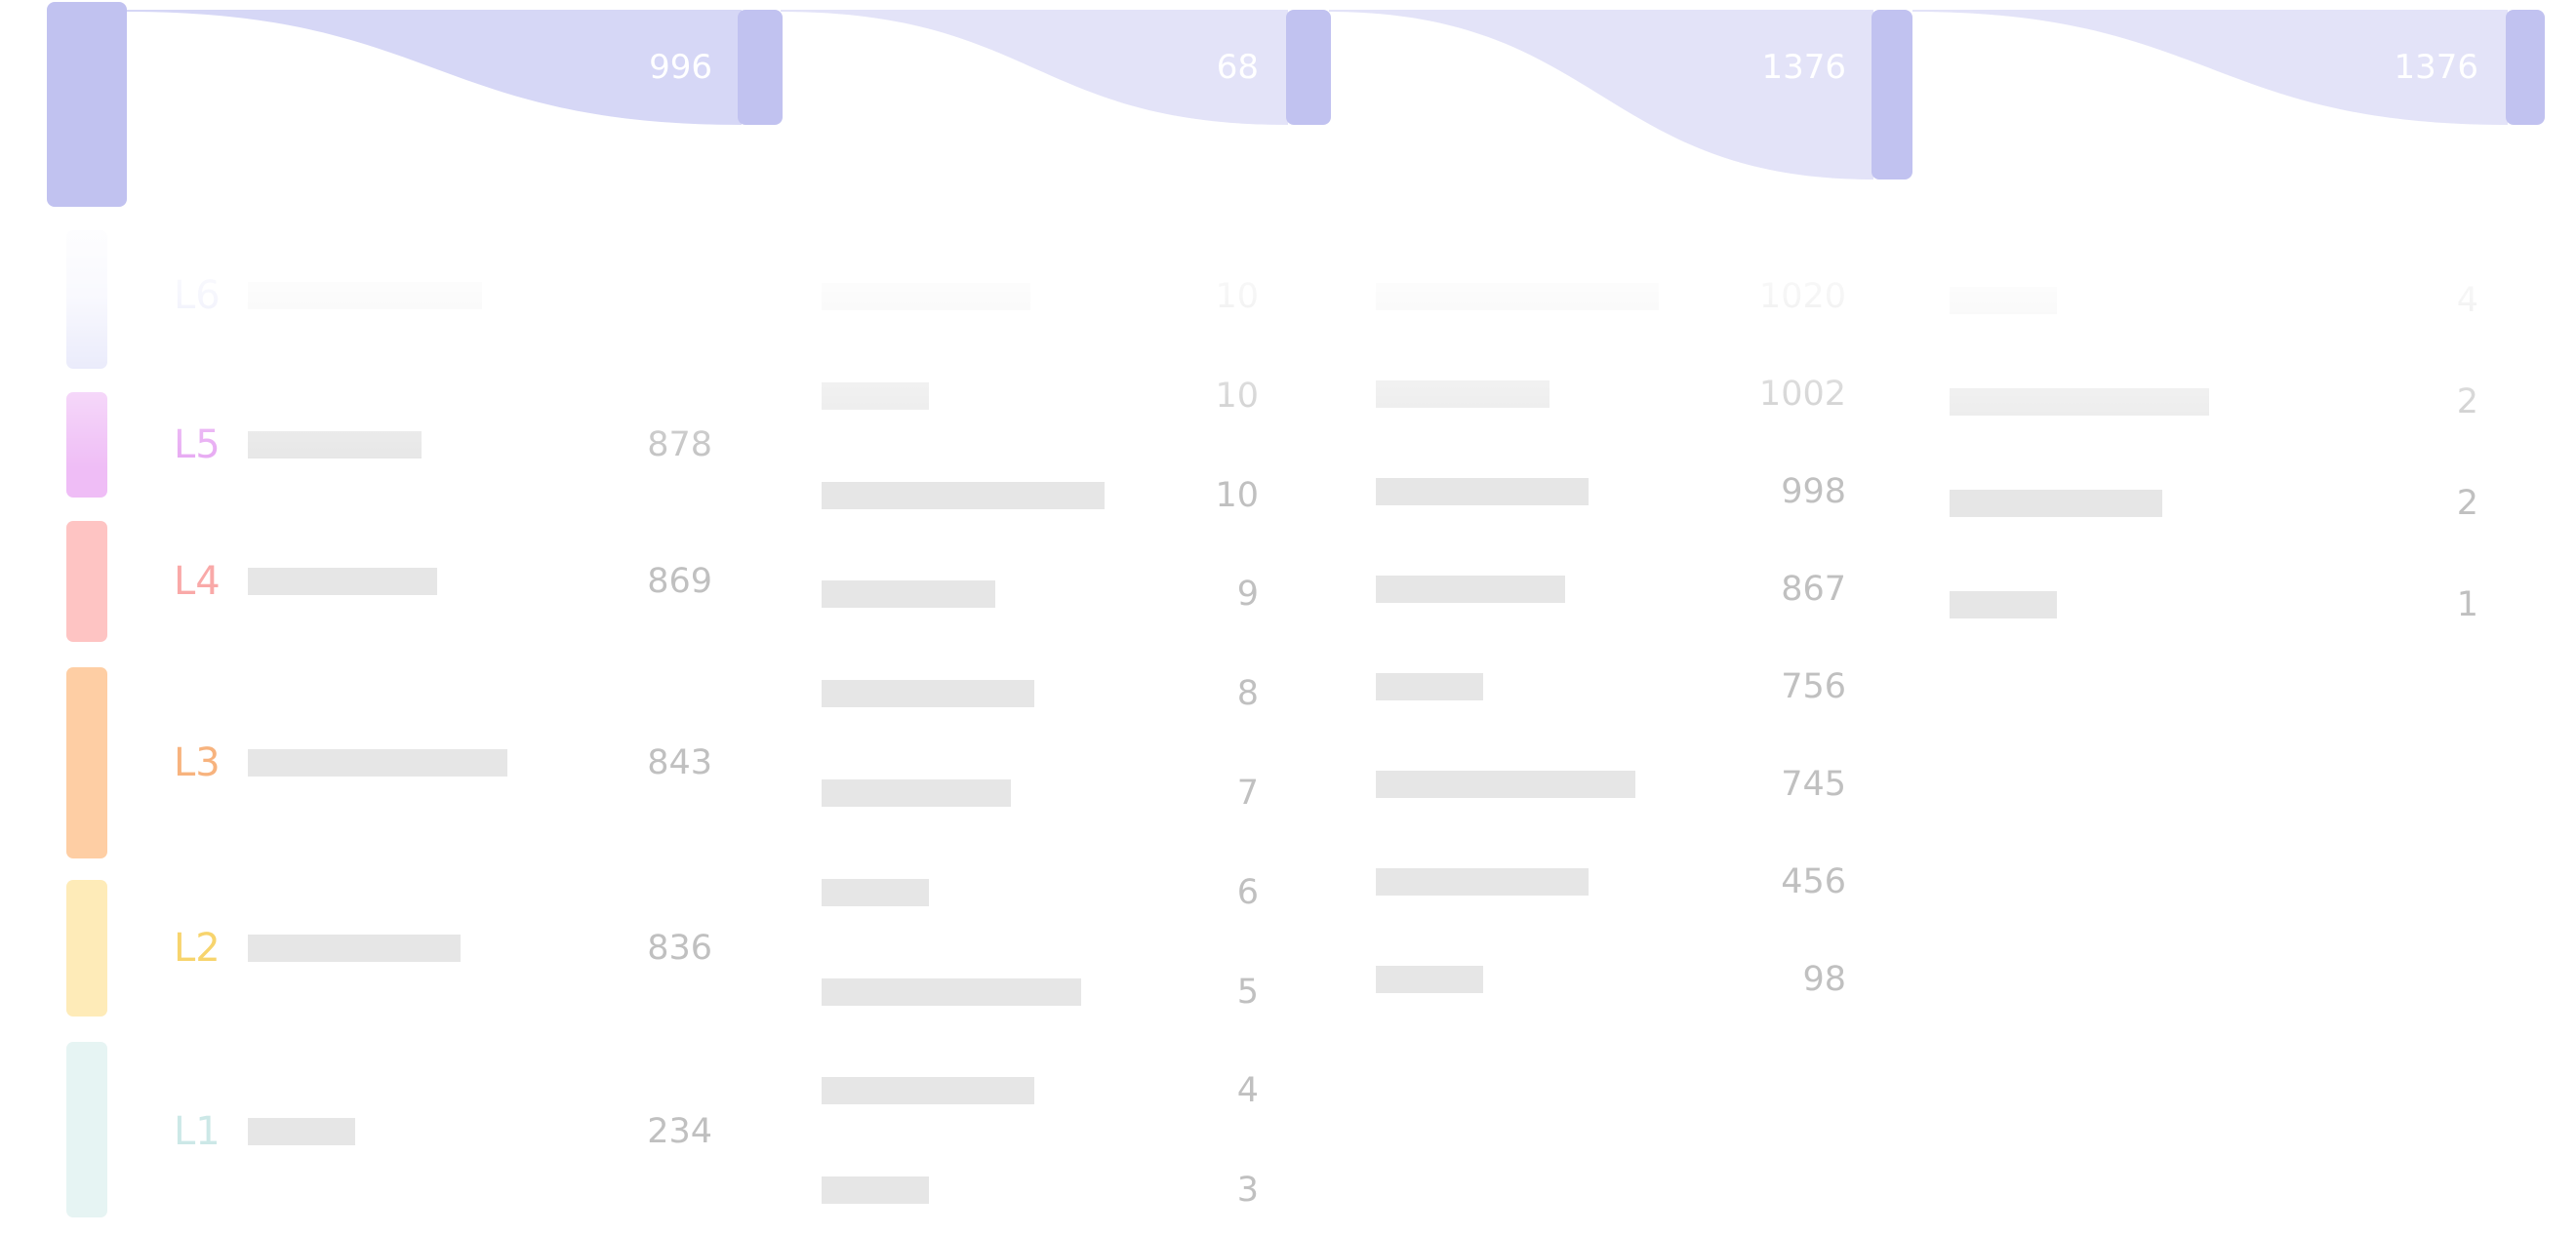 This screenshot has height=1236, width=2576. What do you see at coordinates (86, 1129) in the screenshot?
I see `level-node-l1` at bounding box center [86, 1129].